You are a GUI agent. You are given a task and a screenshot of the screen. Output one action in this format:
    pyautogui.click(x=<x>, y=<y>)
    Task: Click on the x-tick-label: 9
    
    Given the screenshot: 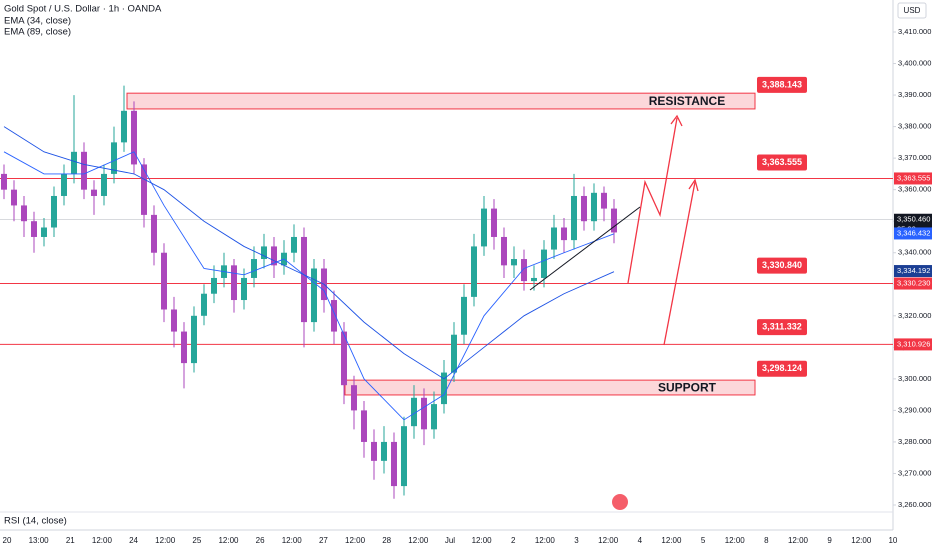 What is the action you would take?
    pyautogui.click(x=829, y=540)
    